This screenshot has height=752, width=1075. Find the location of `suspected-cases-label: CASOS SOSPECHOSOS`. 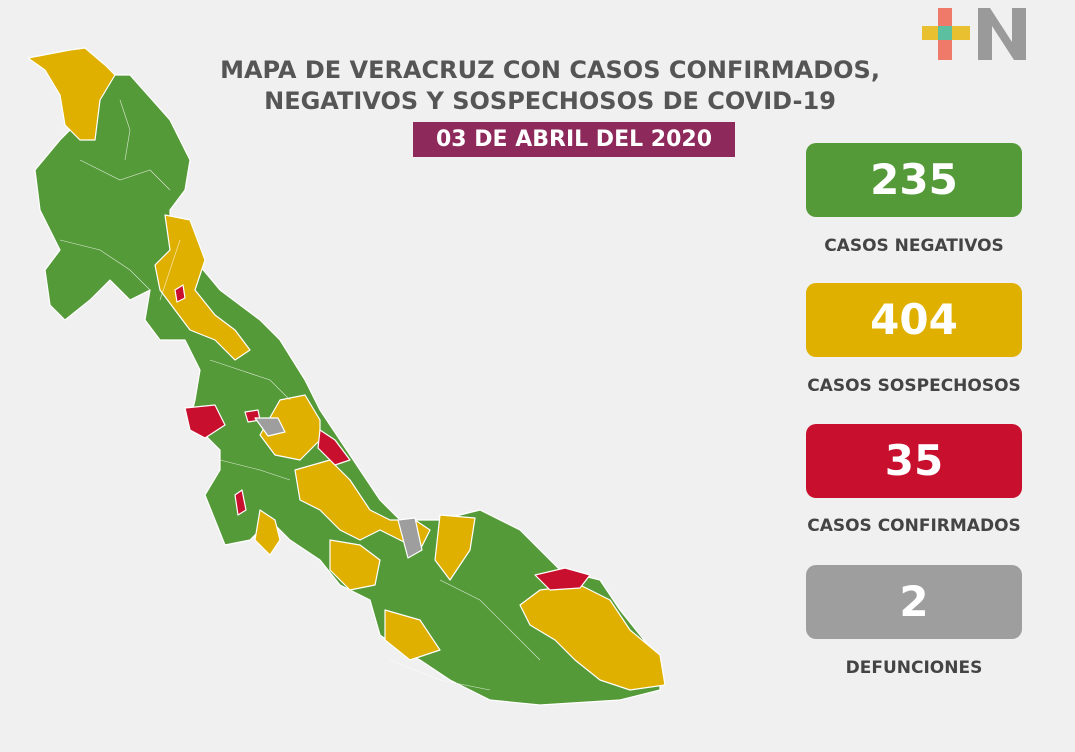

suspected-cases-label: CASOS SOSPECHOSOS is located at coordinates (914, 386).